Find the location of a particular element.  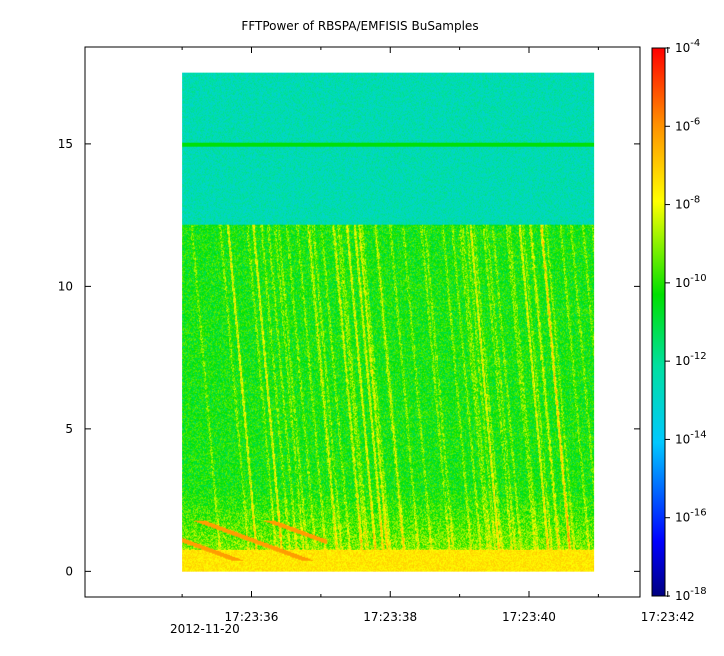

colorbar-tick-label: 10⁻¹⁰ is located at coordinates (691, 281).